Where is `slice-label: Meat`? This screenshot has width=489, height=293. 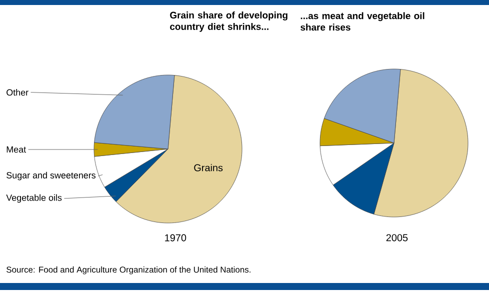
slice-label: Meat is located at coordinates (16, 149).